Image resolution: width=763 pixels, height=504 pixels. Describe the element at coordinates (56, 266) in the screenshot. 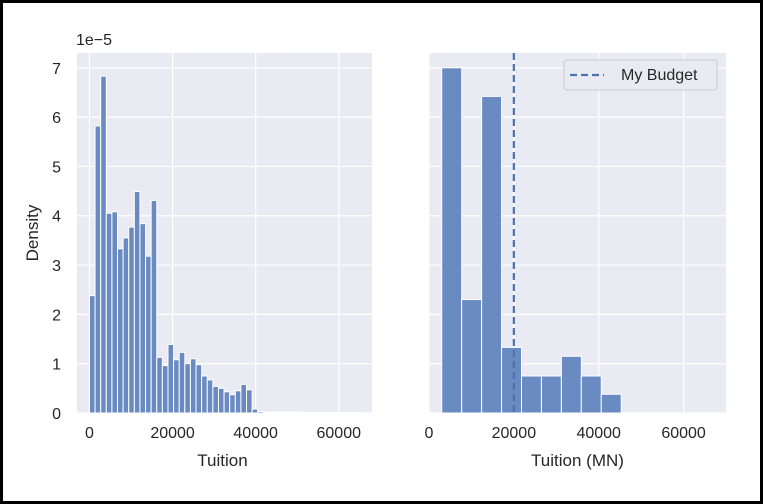

I see `left-y-tick-label-3: 3` at that location.